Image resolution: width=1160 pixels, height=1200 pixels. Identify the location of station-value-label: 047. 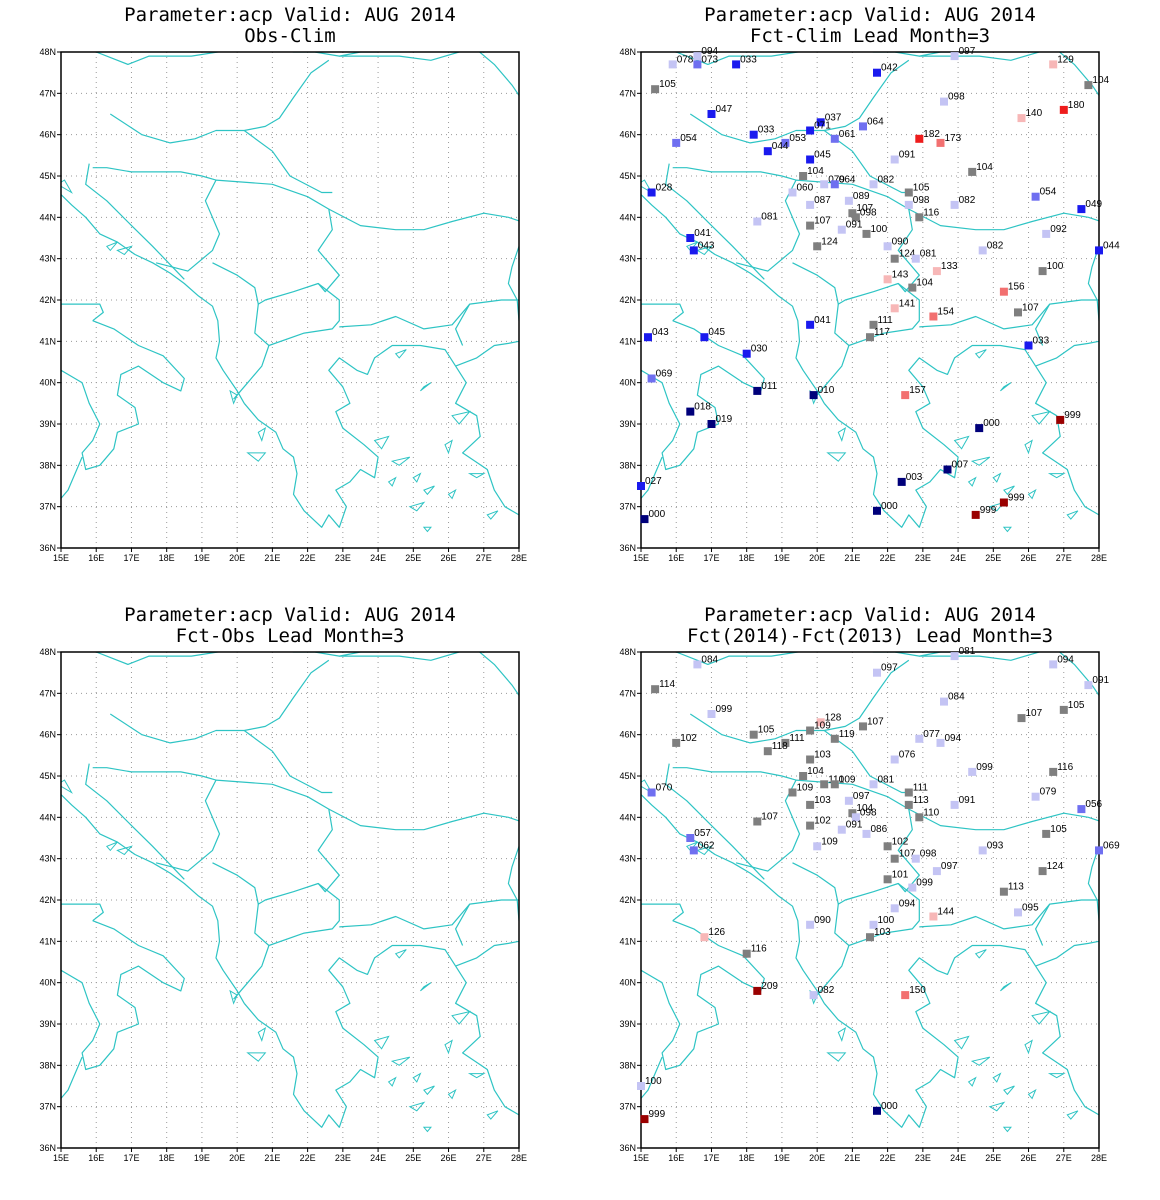
(724, 109).